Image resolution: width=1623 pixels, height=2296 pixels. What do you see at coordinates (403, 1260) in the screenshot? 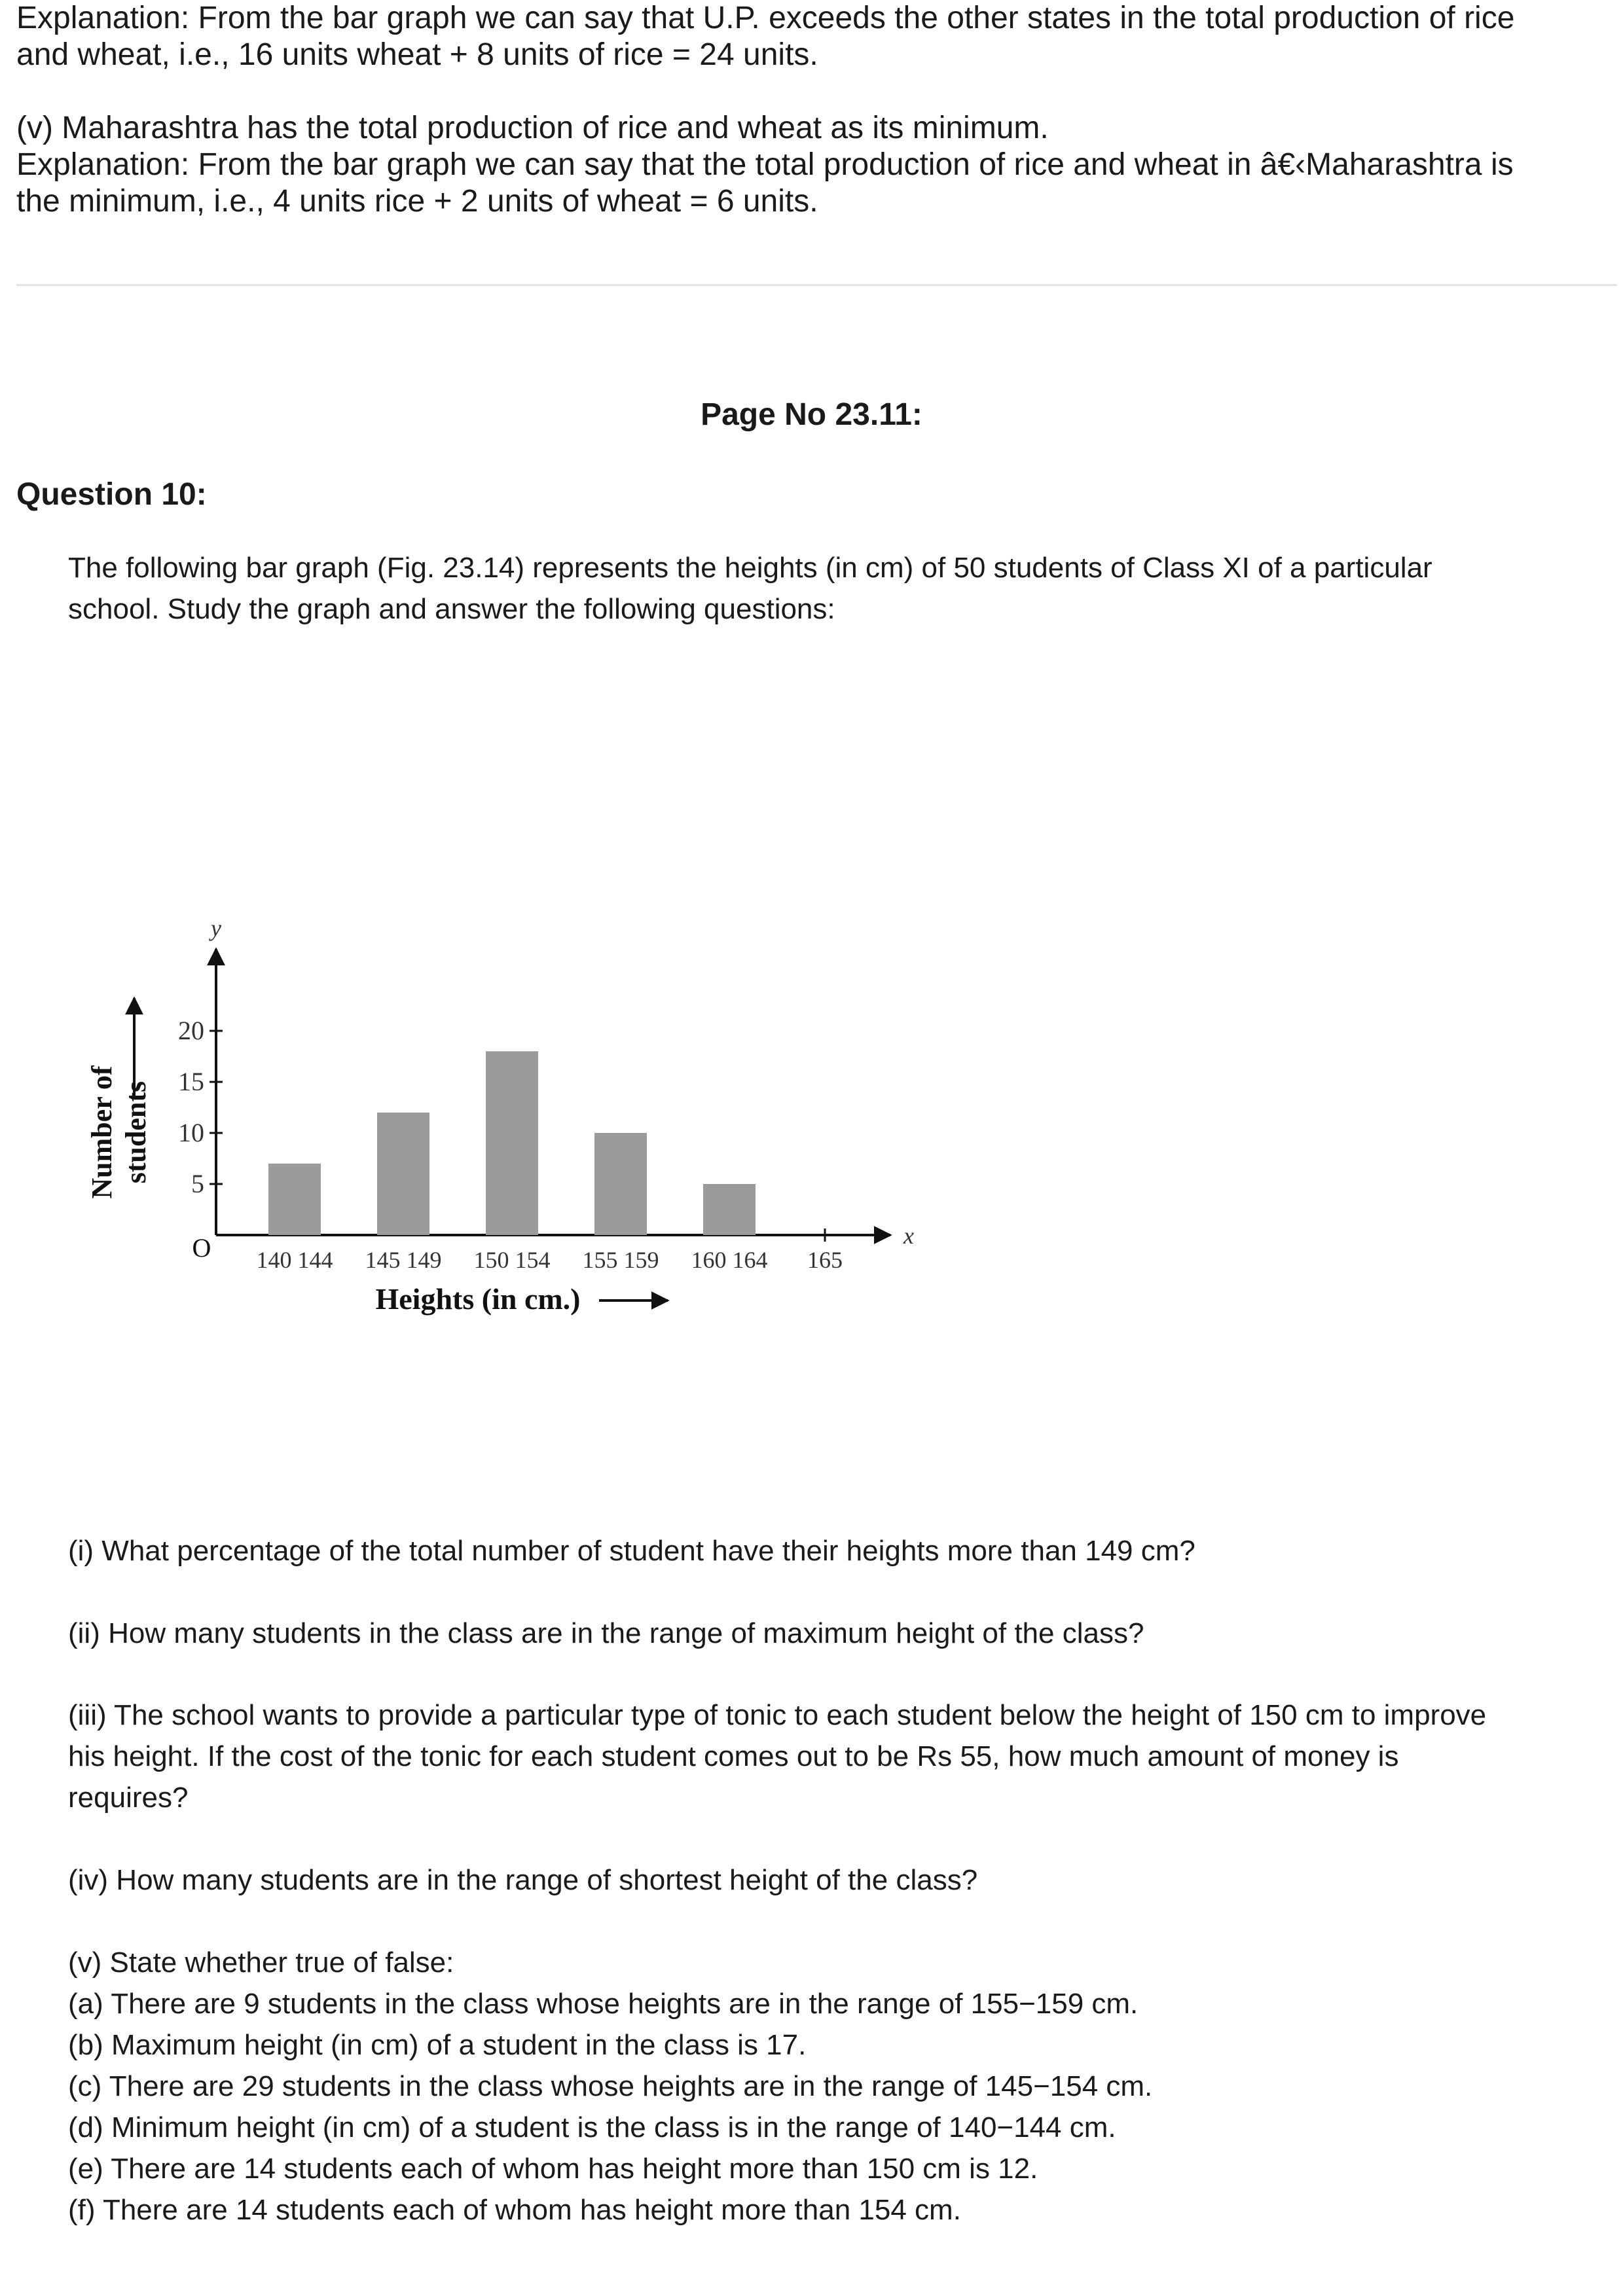
I see `x-tick-label: 145 149` at bounding box center [403, 1260].